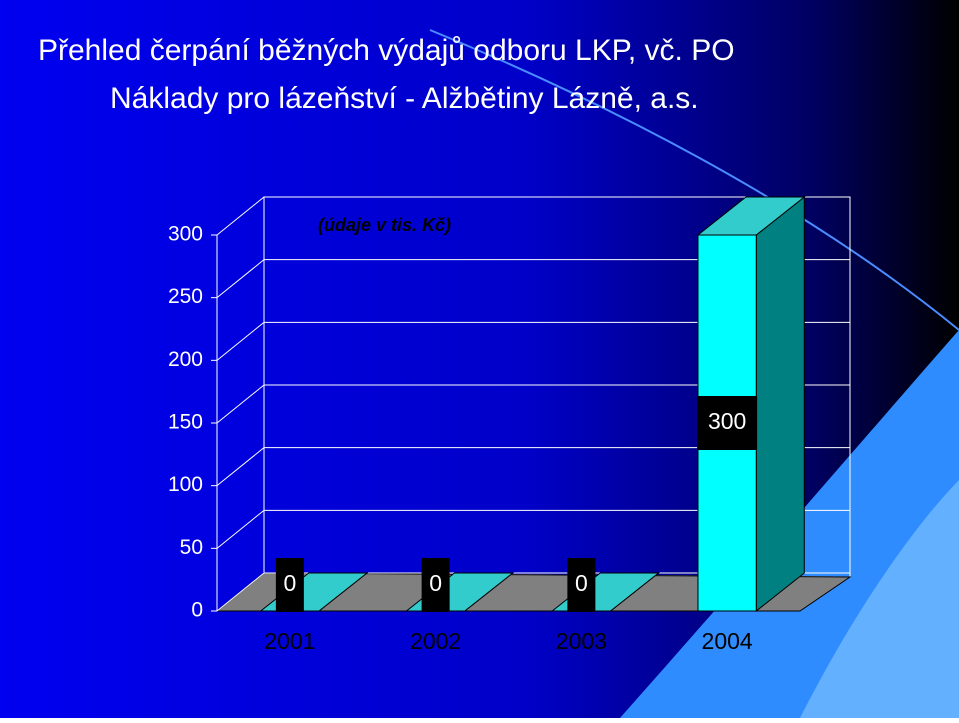  Describe the element at coordinates (185, 296) in the screenshot. I see `y-tick-label: 250` at that location.